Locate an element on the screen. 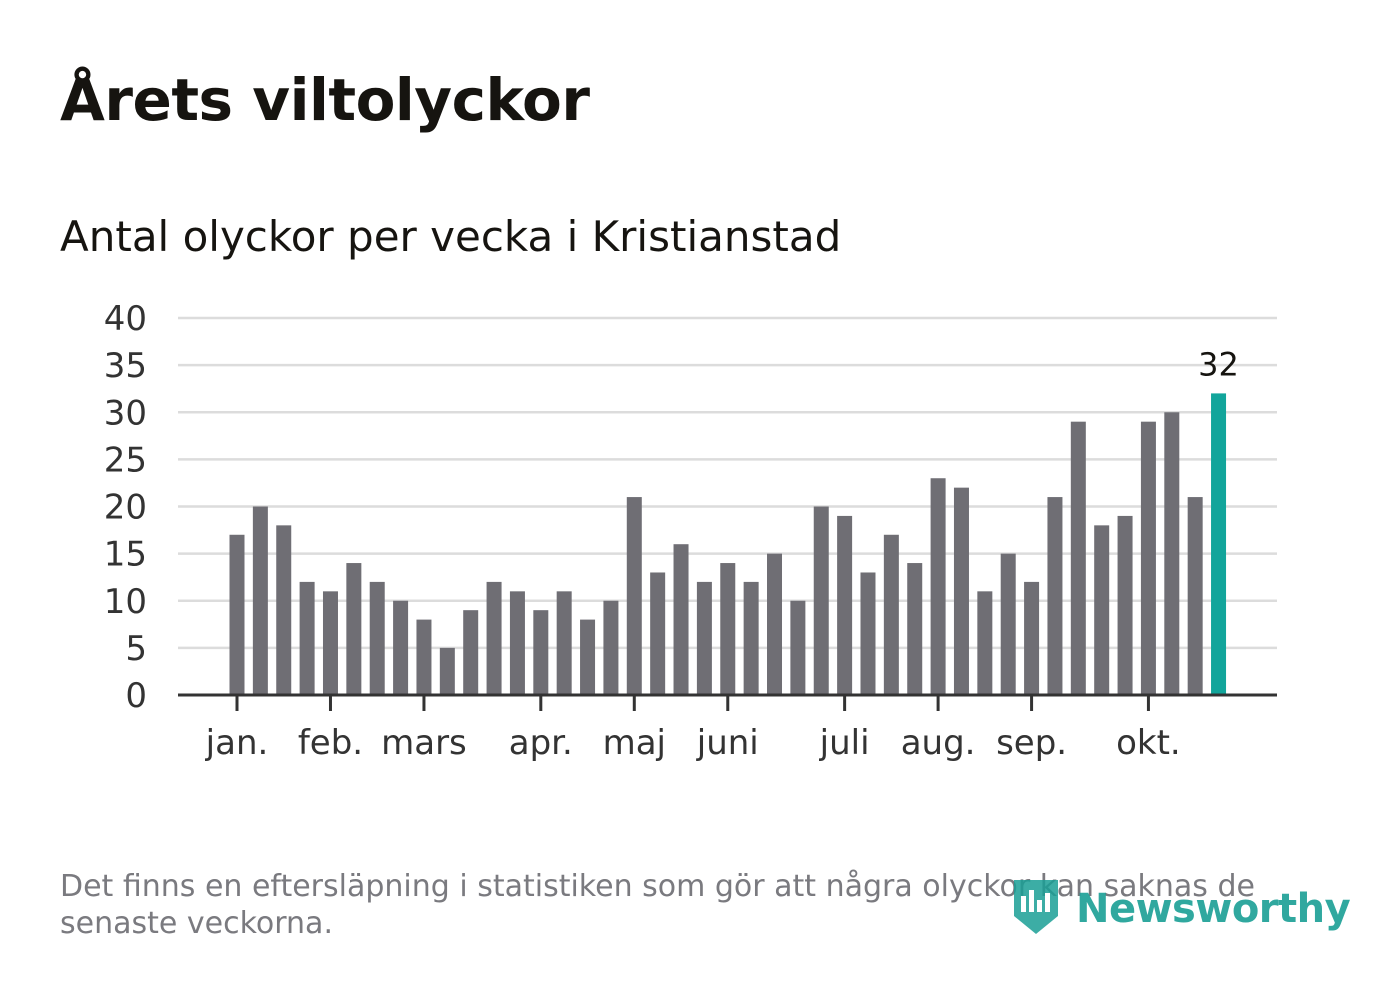  brand-logo: Newsworthy is located at coordinates (1180, 909).